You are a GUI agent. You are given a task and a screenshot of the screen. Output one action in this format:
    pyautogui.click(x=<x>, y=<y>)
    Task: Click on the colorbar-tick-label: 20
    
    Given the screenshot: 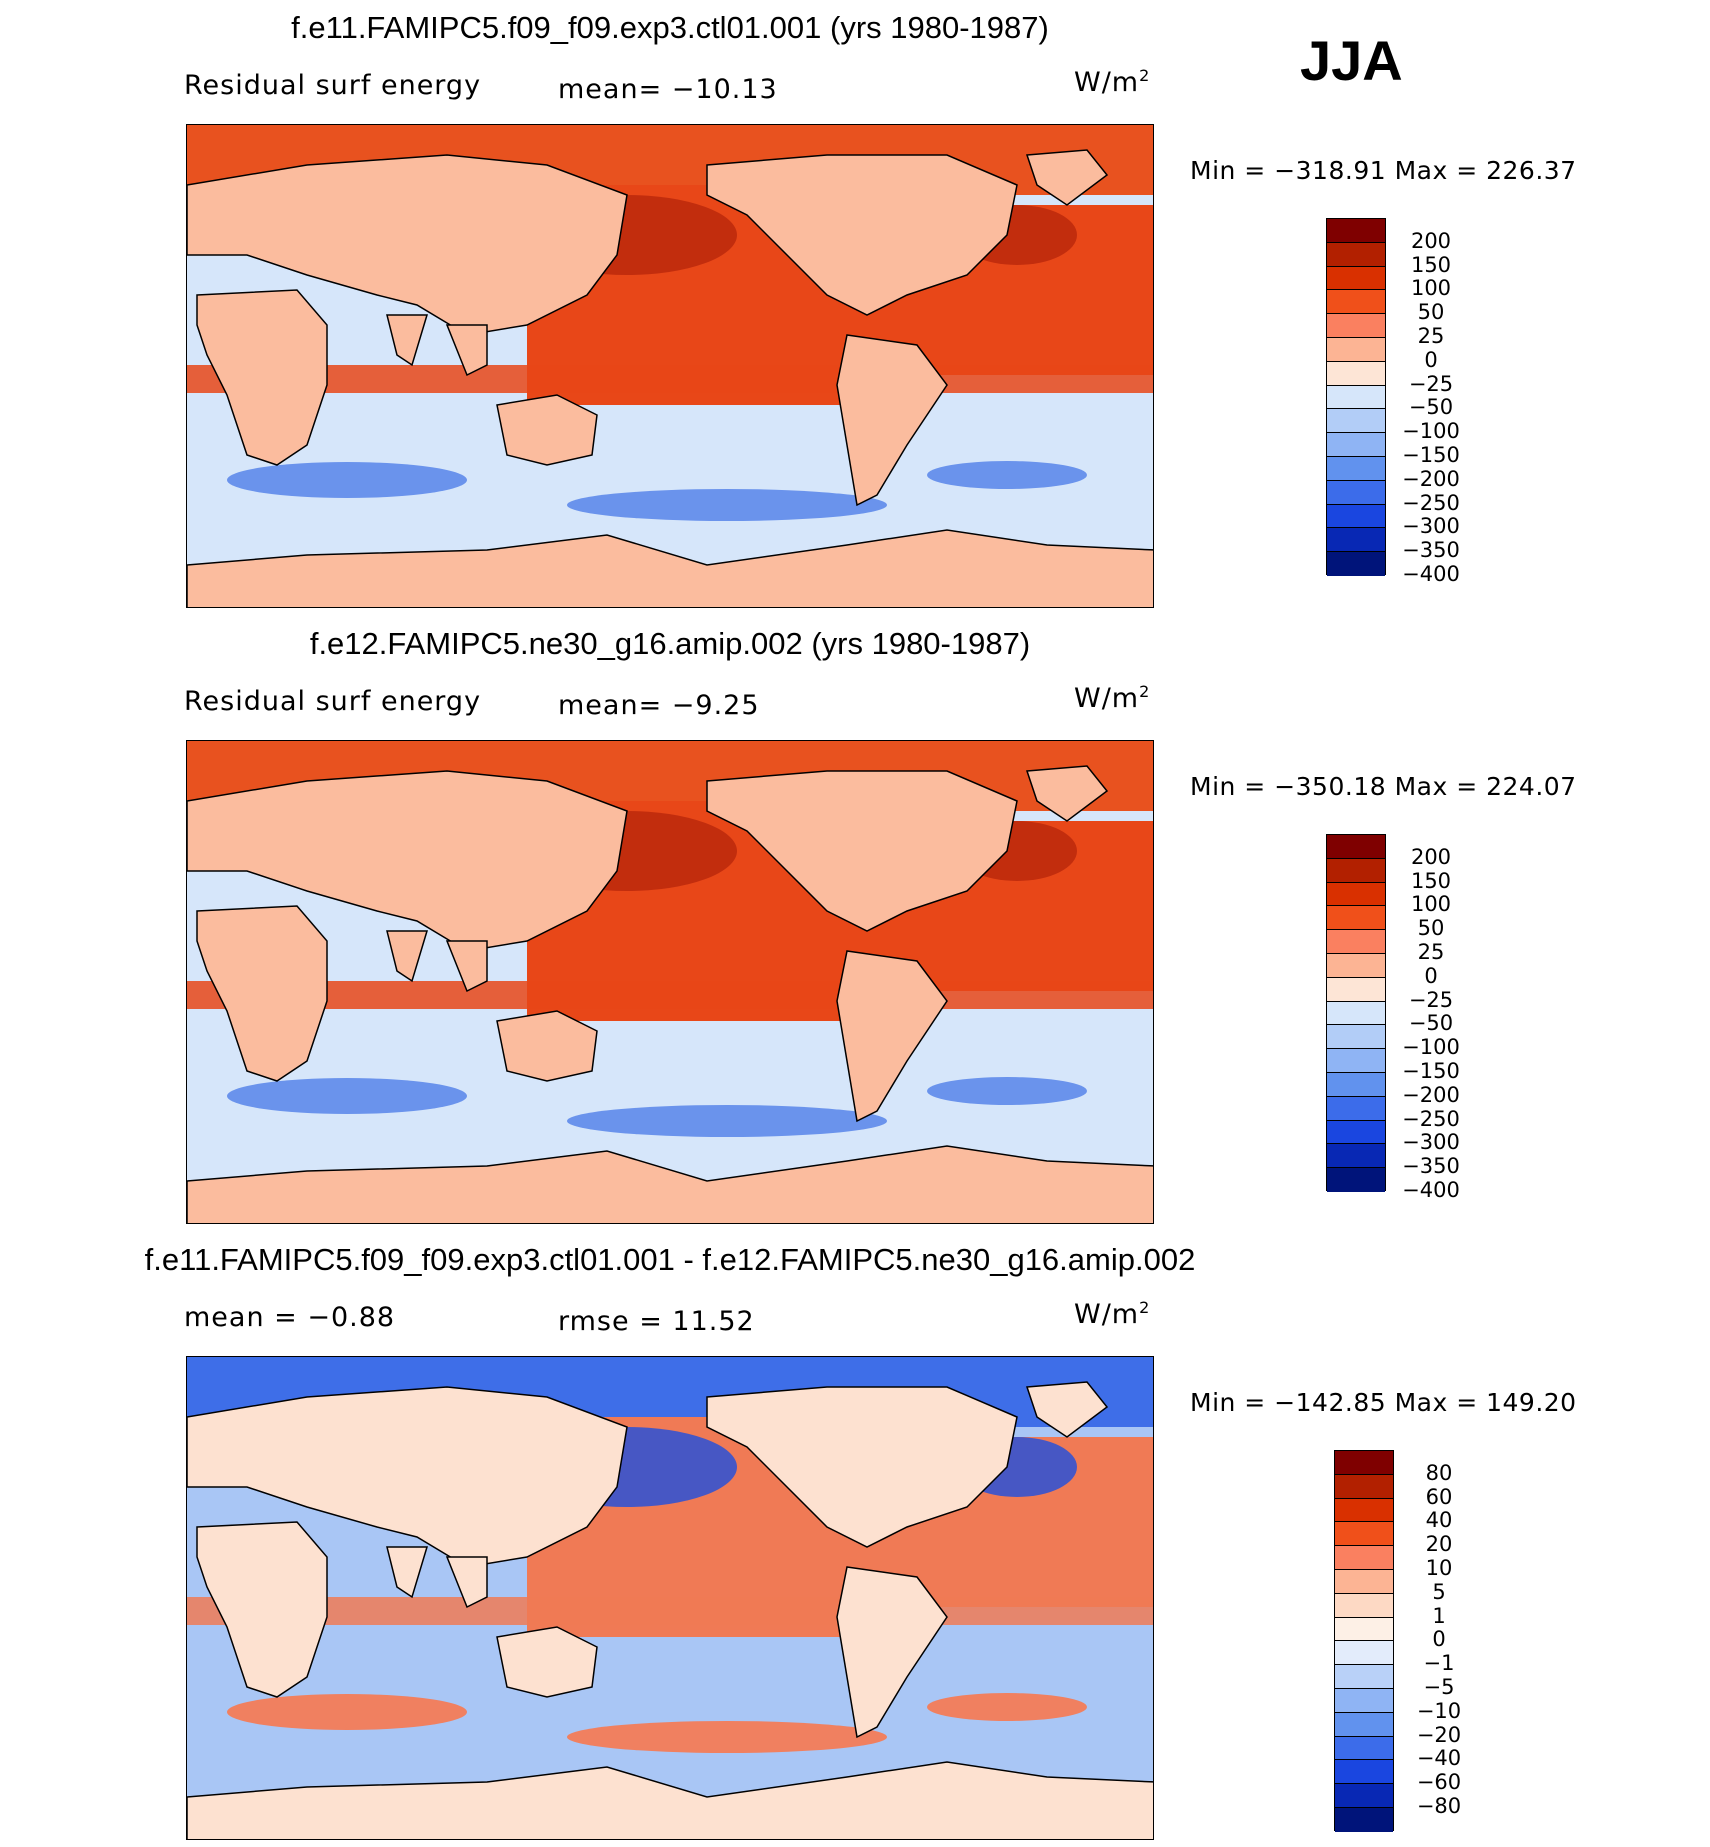 What is the action you would take?
    pyautogui.click(x=1439, y=1544)
    